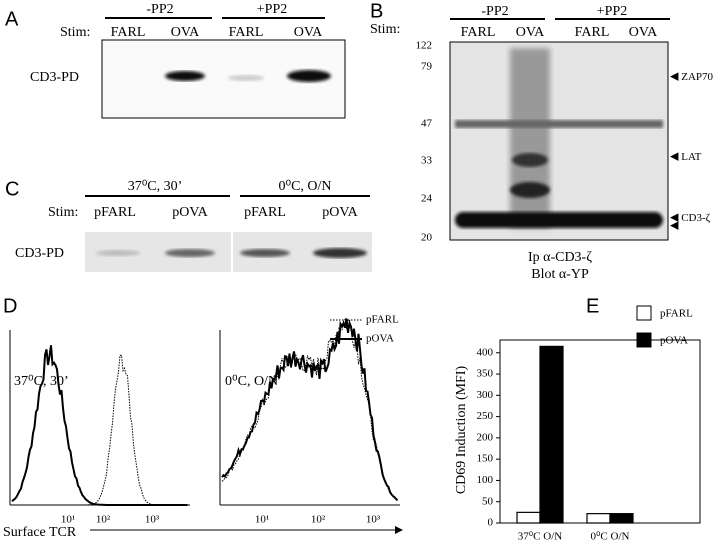  I want to click on panel-label: B, so click(376, 11).